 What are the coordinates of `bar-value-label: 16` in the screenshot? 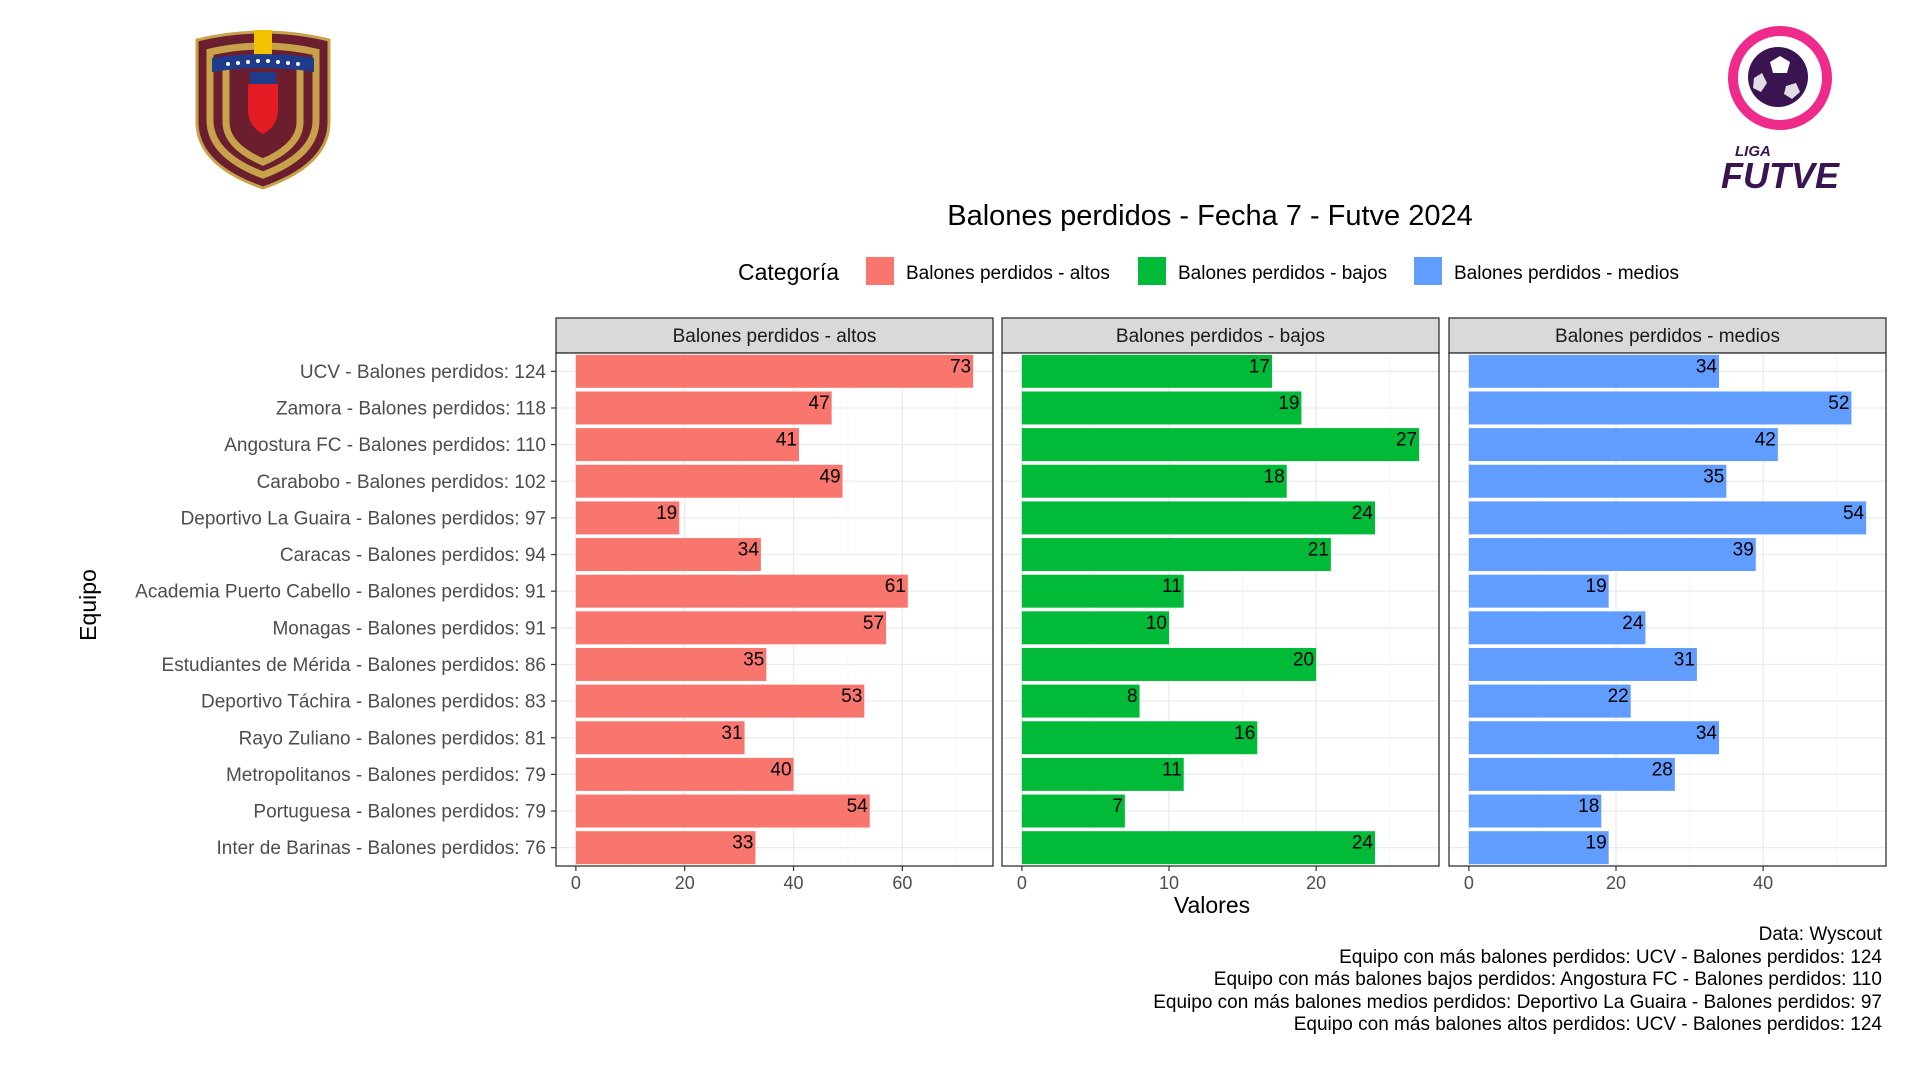 It's located at (1244, 733).